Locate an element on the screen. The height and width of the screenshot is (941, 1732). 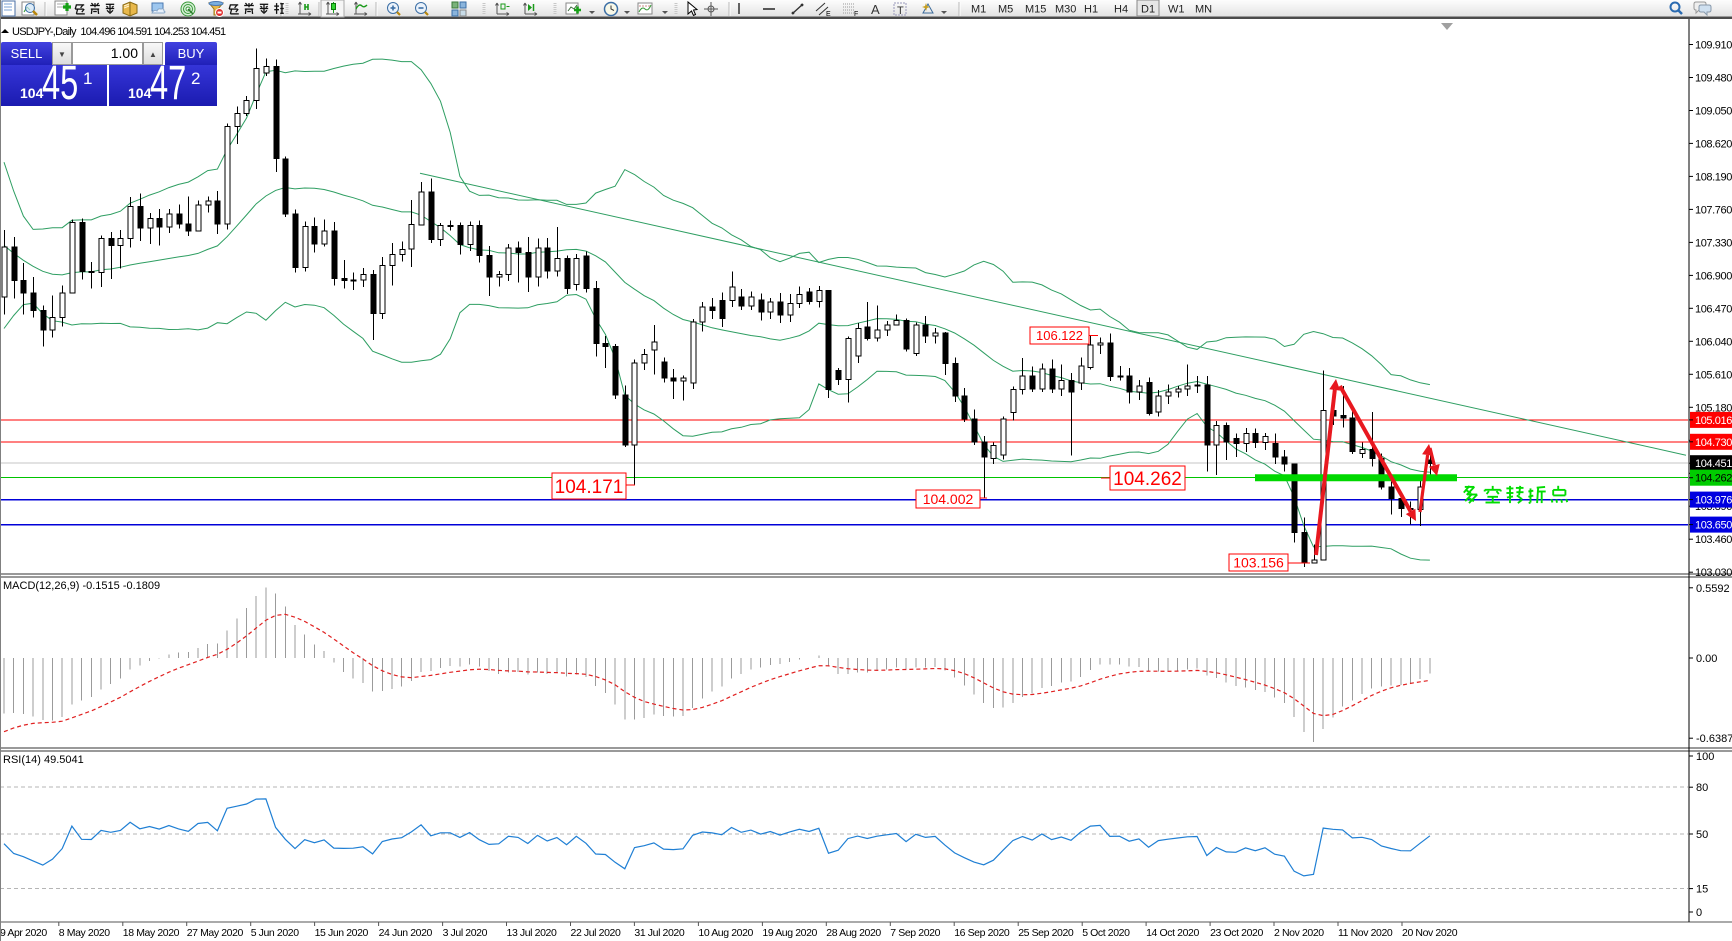
svg-text: W1 is located at coordinates (1176, 10).